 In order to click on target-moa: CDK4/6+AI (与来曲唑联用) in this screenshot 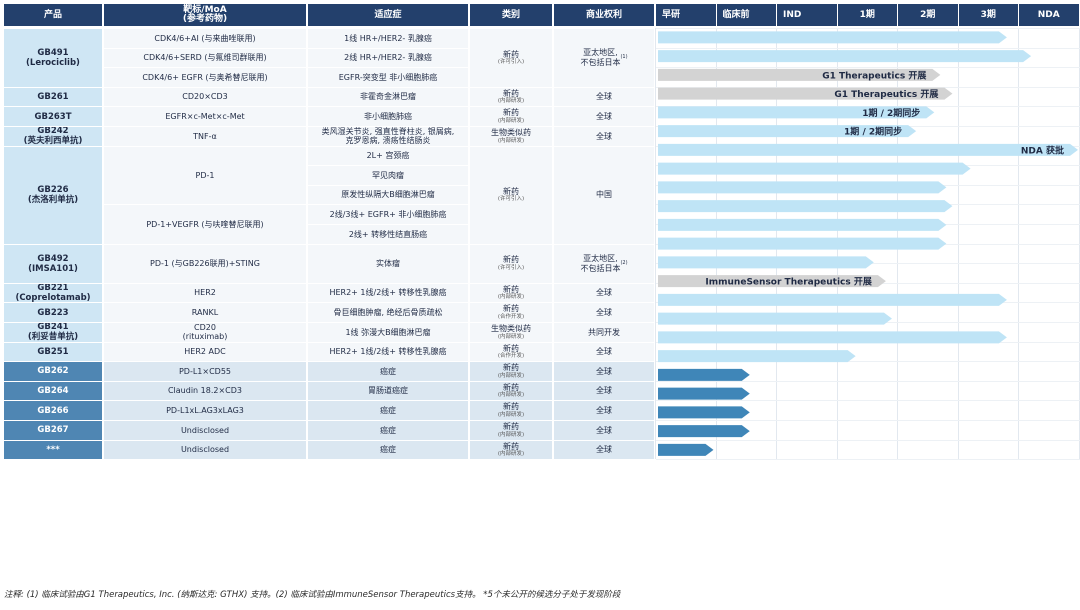, I will do `click(205, 38)`.